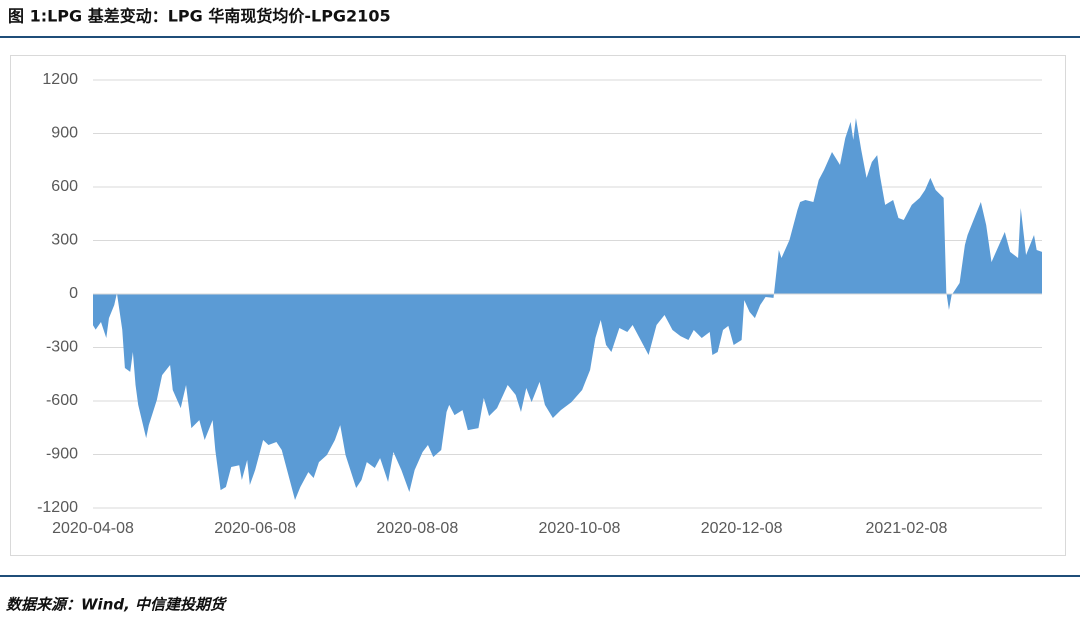 Image resolution: width=1080 pixels, height=624 pixels. What do you see at coordinates (117, 605) in the screenshot?
I see `source-note: 数据来源：Wind, 中信建投期货` at bounding box center [117, 605].